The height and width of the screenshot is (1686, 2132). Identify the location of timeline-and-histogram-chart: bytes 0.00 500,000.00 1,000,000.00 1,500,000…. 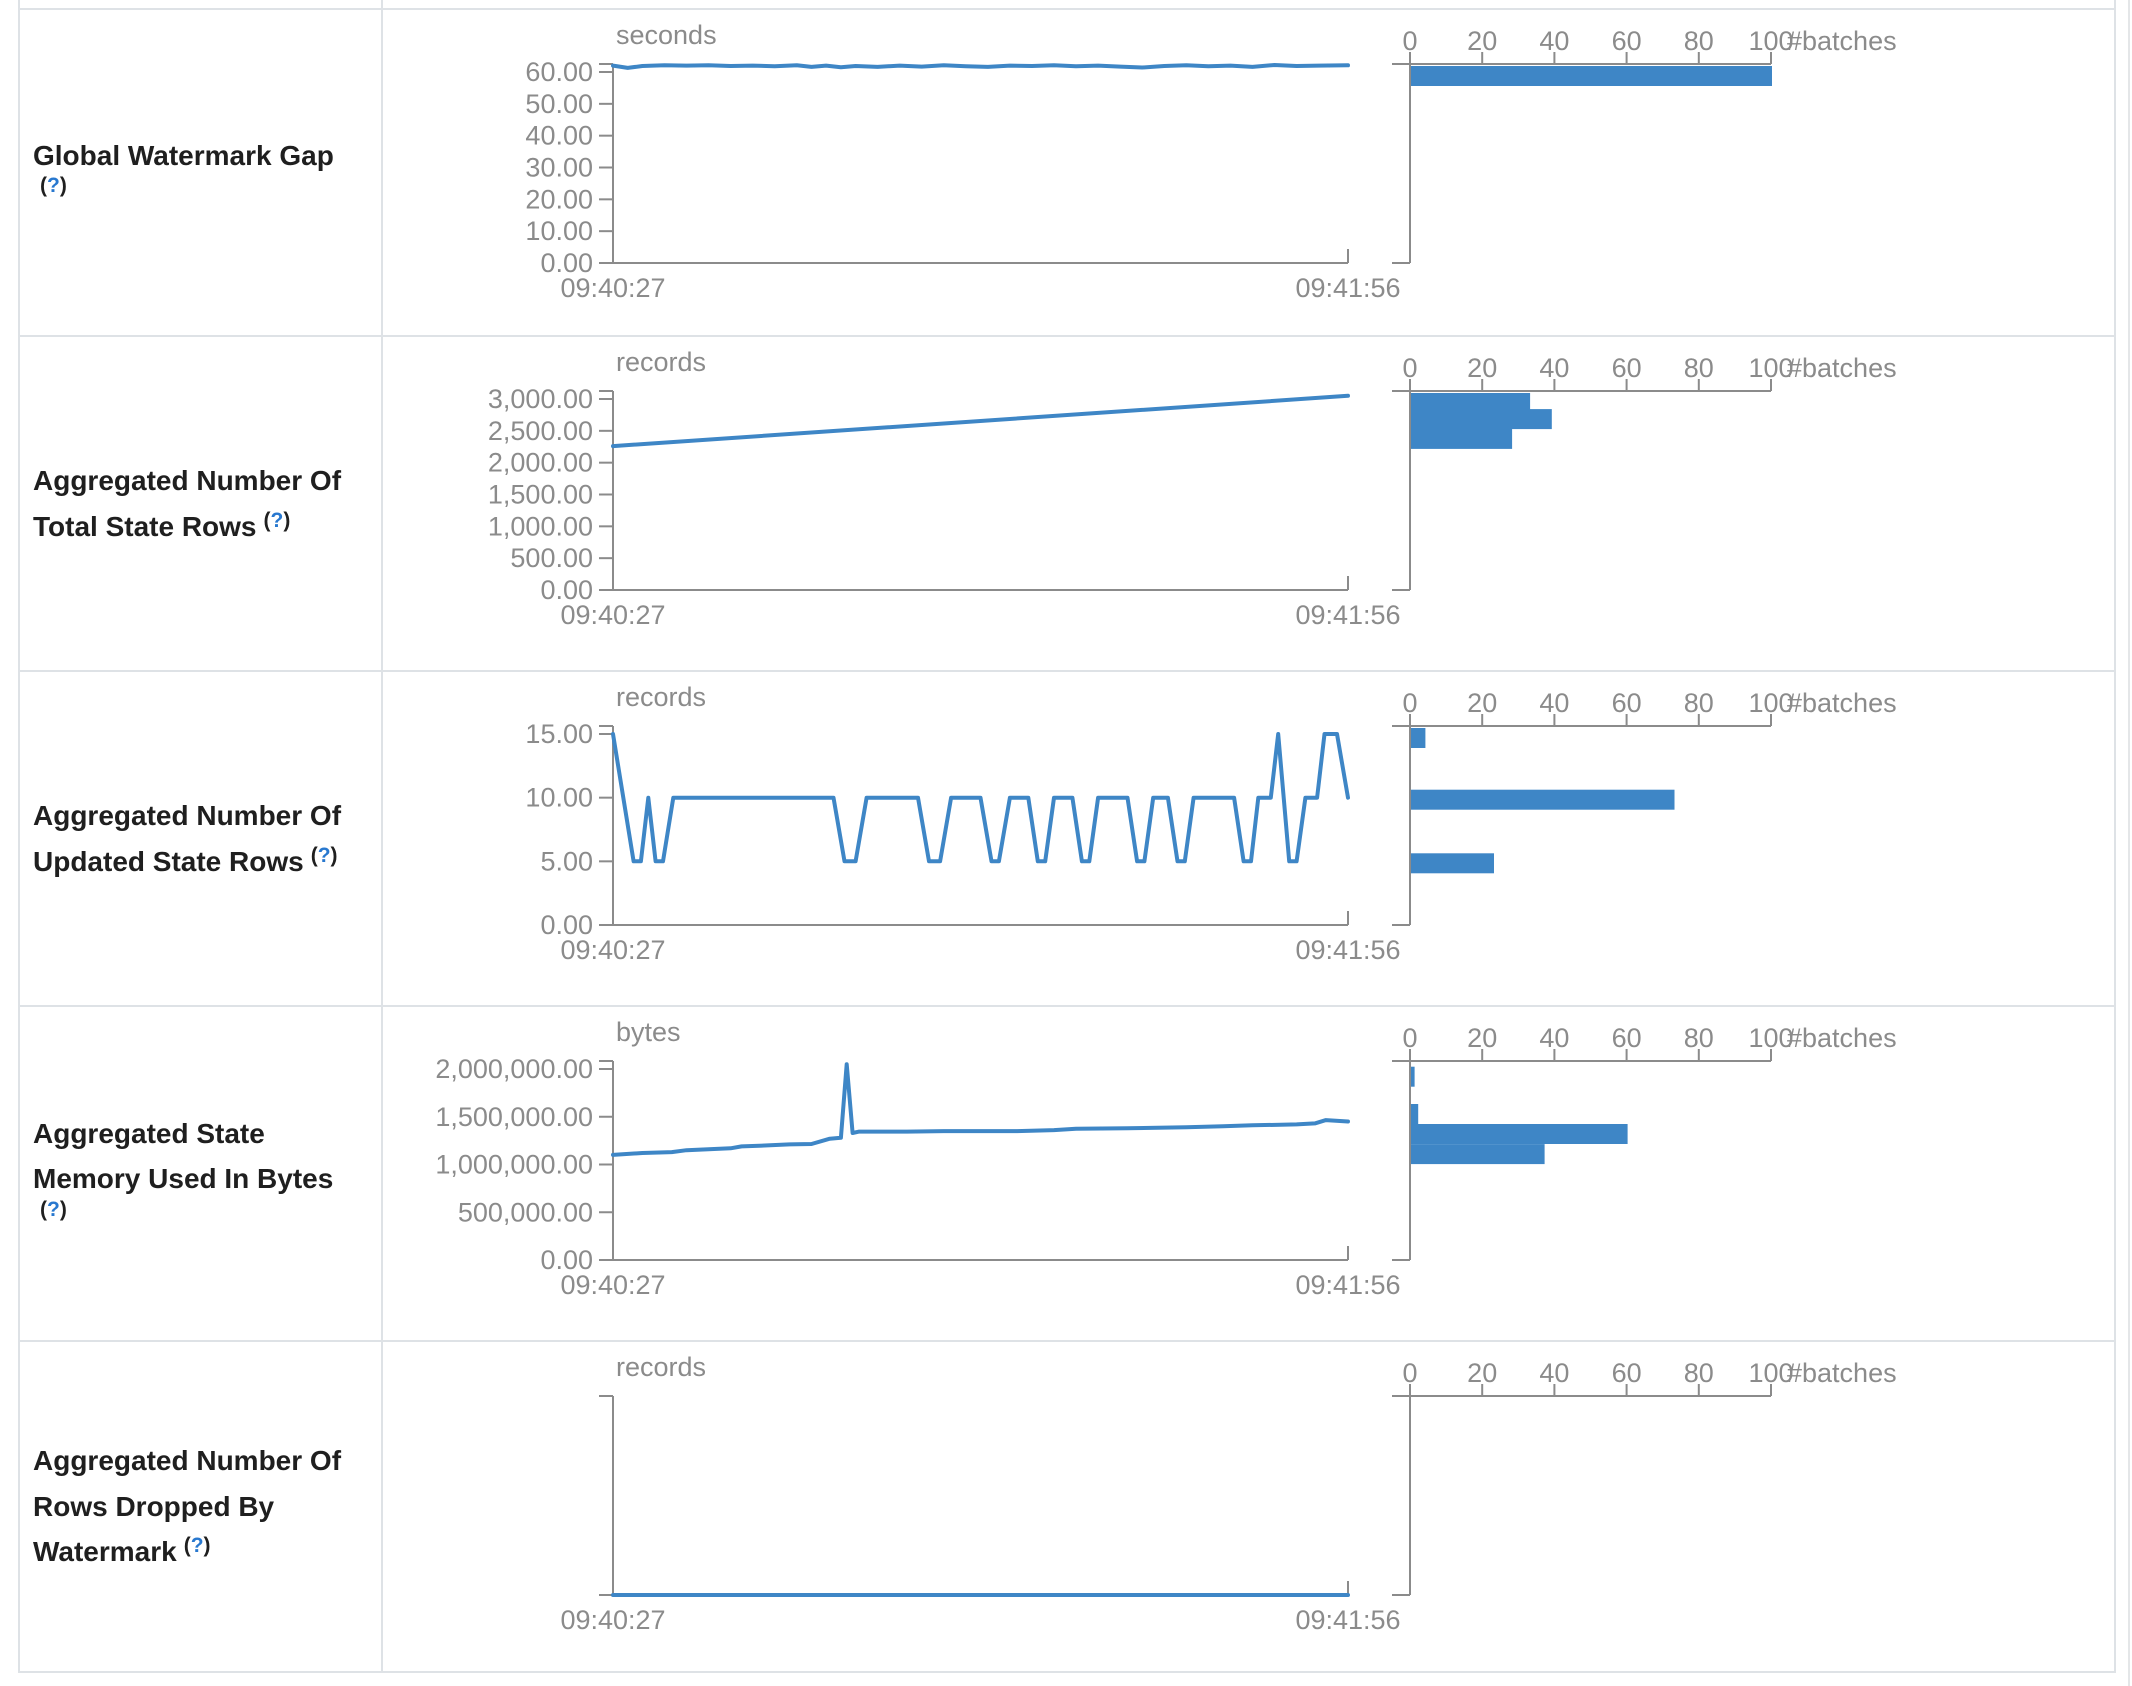
(1166, 1158).